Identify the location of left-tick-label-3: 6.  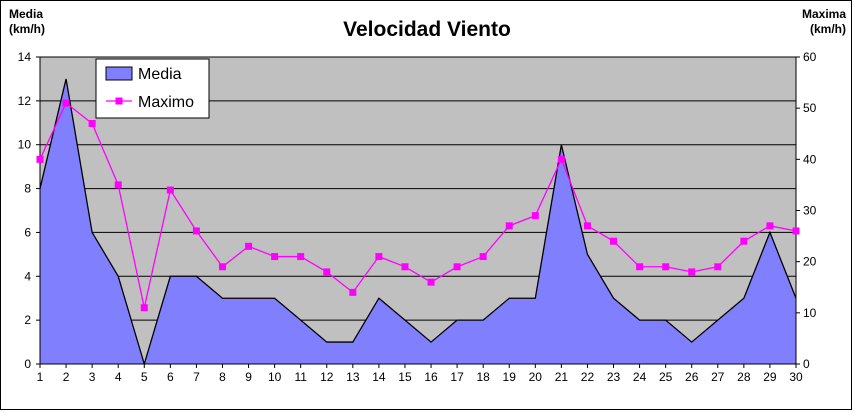
(27, 232).